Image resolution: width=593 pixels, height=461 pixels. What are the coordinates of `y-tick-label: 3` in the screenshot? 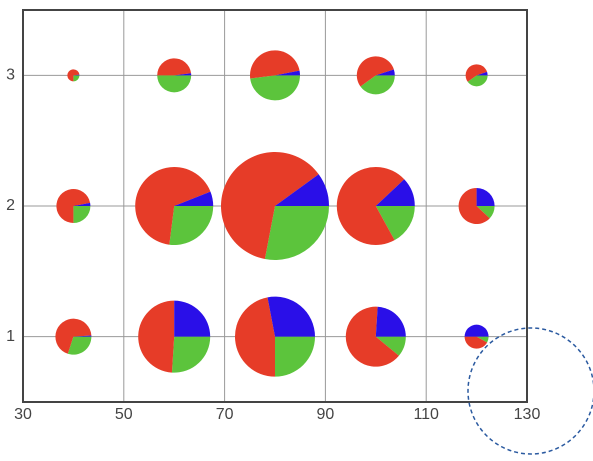 It's located at (10, 75).